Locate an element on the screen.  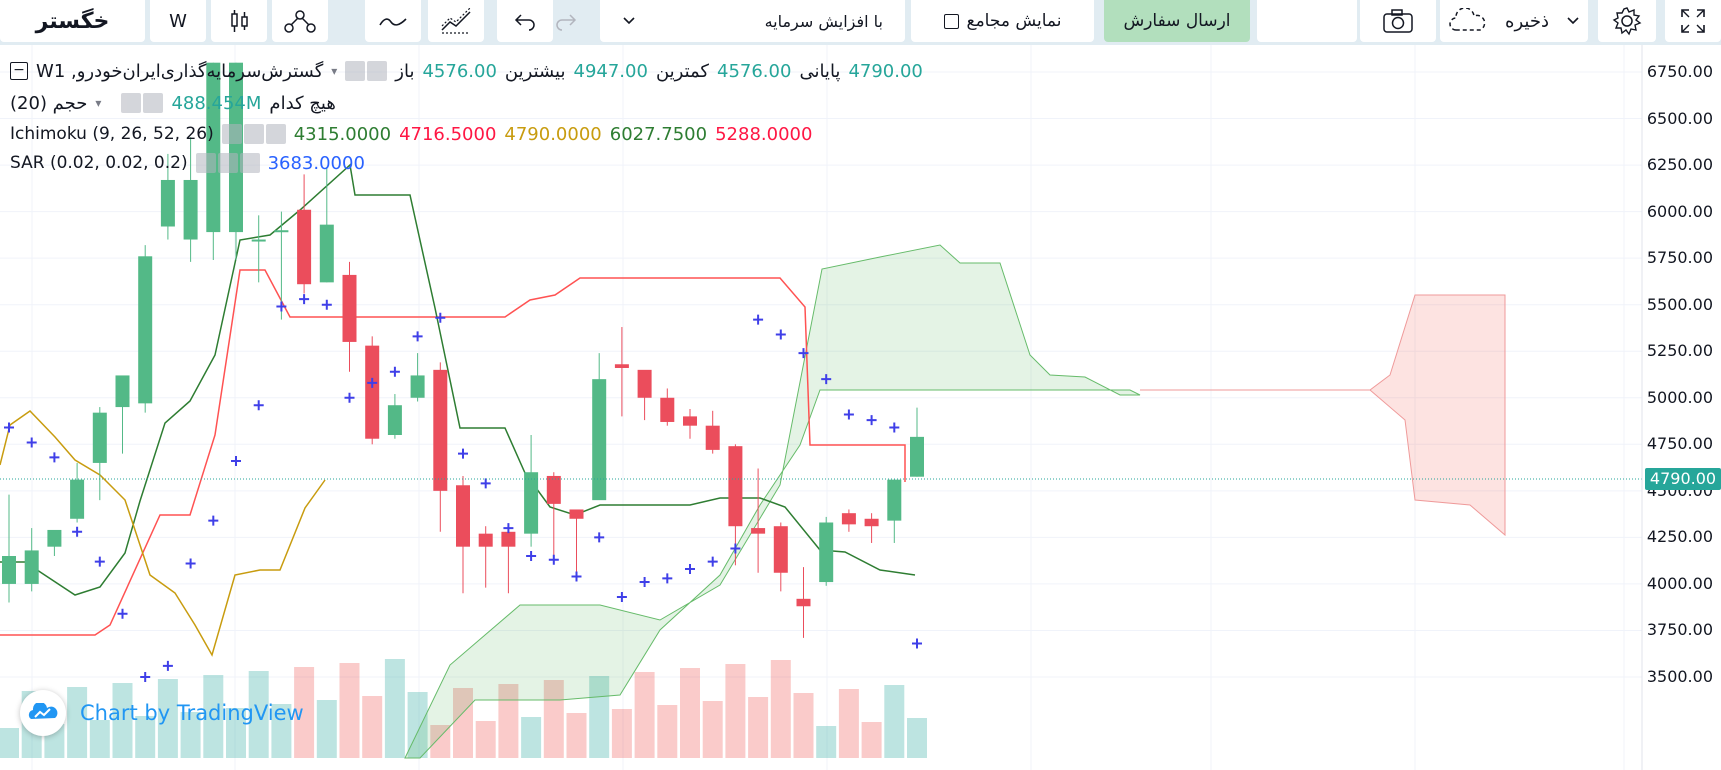
compare-icon is located at coordinates (456, 21).